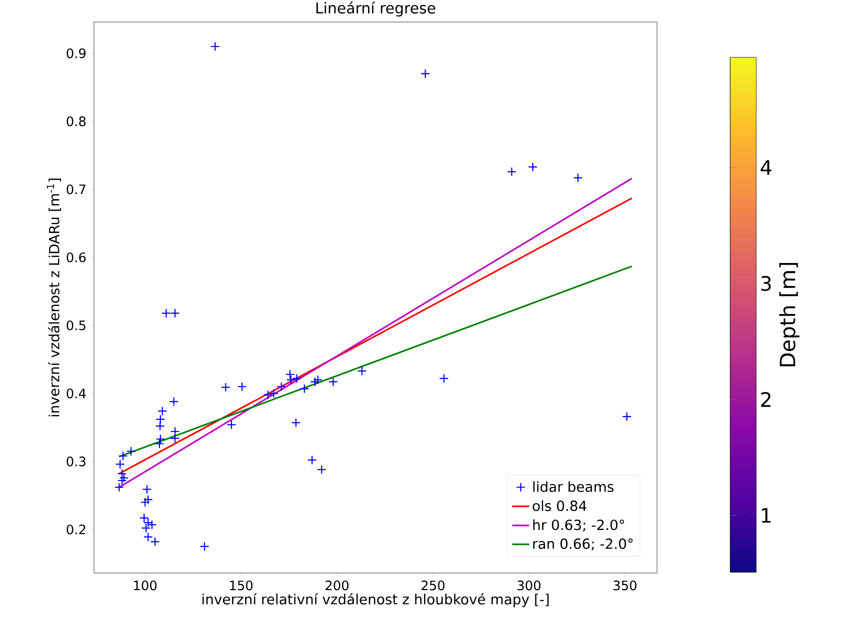  Describe the element at coordinates (76, 189) in the screenshot. I see `y-tick-label: 0.7` at that location.